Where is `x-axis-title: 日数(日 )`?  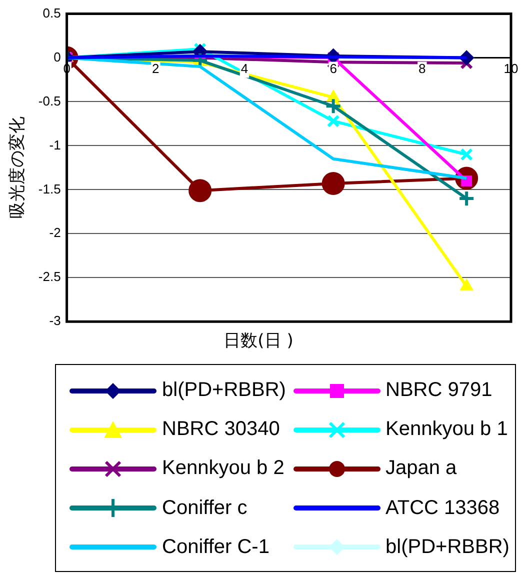 x-axis-title: 日数(日 ) is located at coordinates (259, 341).